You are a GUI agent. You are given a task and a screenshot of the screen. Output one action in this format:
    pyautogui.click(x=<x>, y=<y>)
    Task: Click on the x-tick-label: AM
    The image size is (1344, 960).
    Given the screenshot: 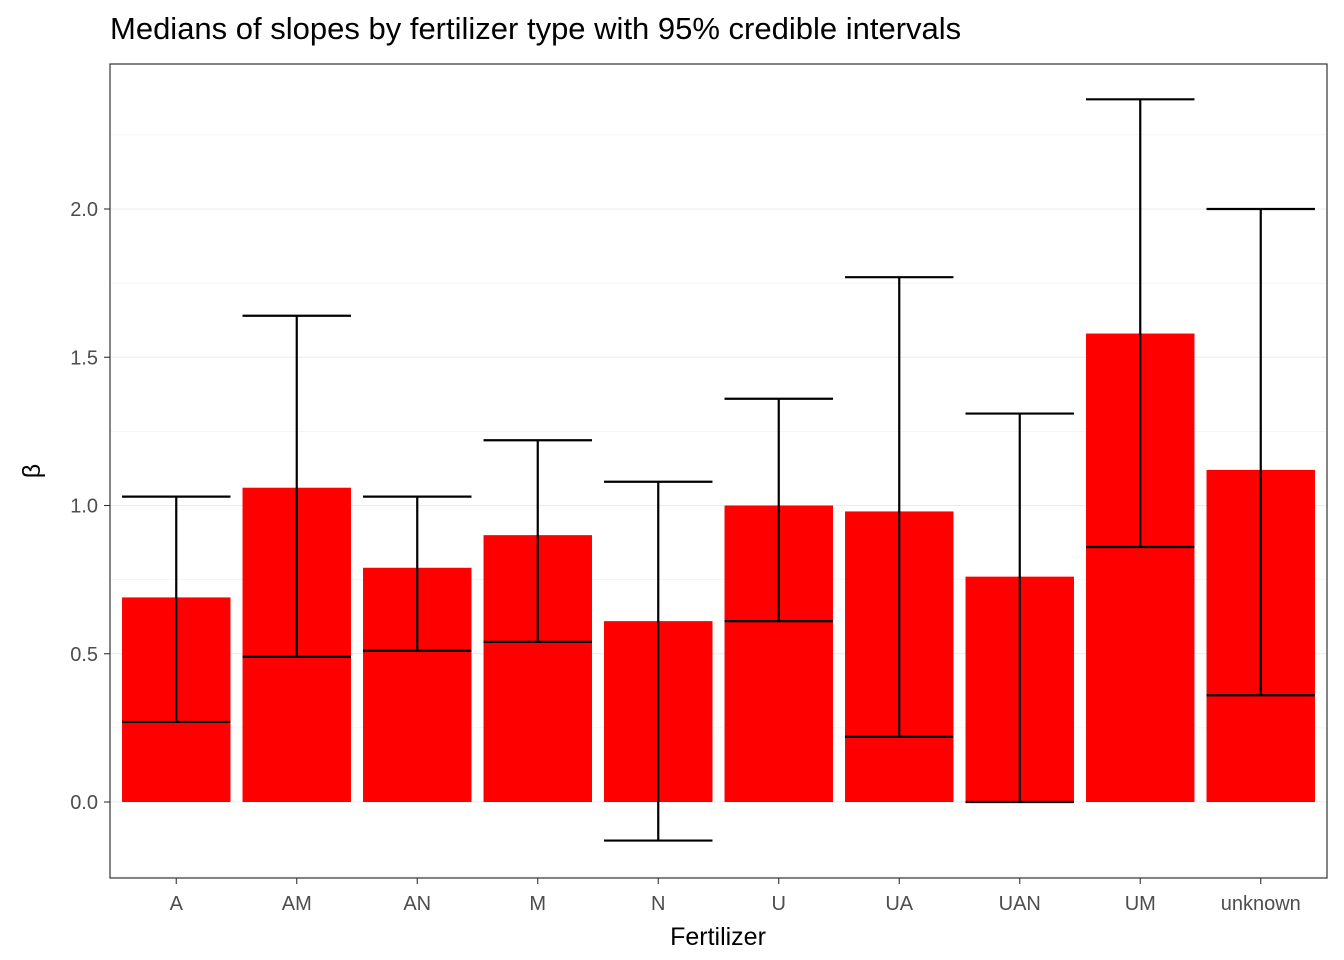 What is the action you would take?
    pyautogui.click(x=297, y=904)
    